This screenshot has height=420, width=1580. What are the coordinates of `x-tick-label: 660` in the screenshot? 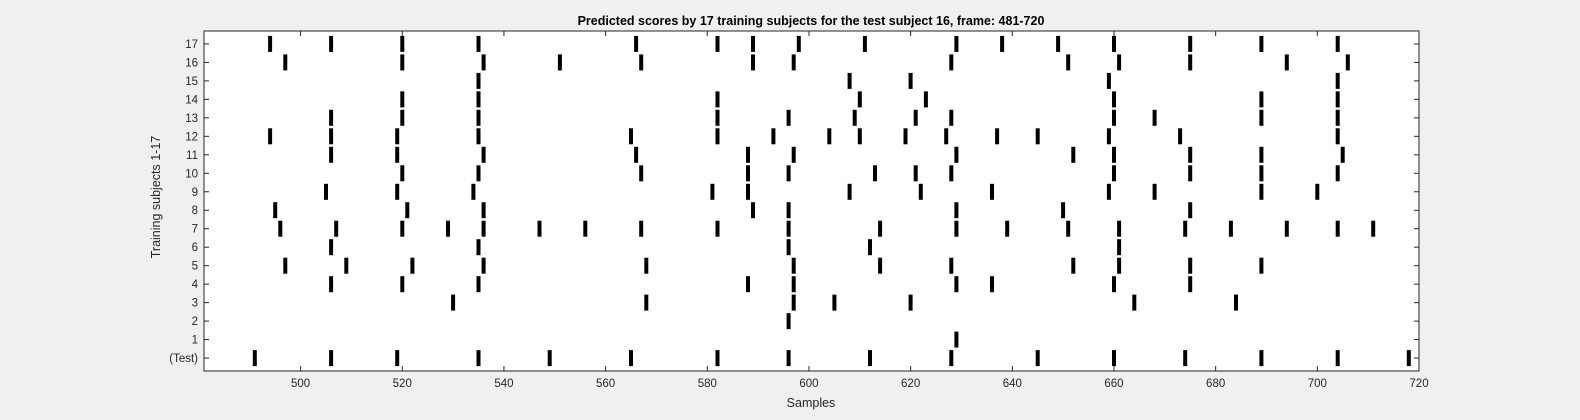 It's located at (1113, 384).